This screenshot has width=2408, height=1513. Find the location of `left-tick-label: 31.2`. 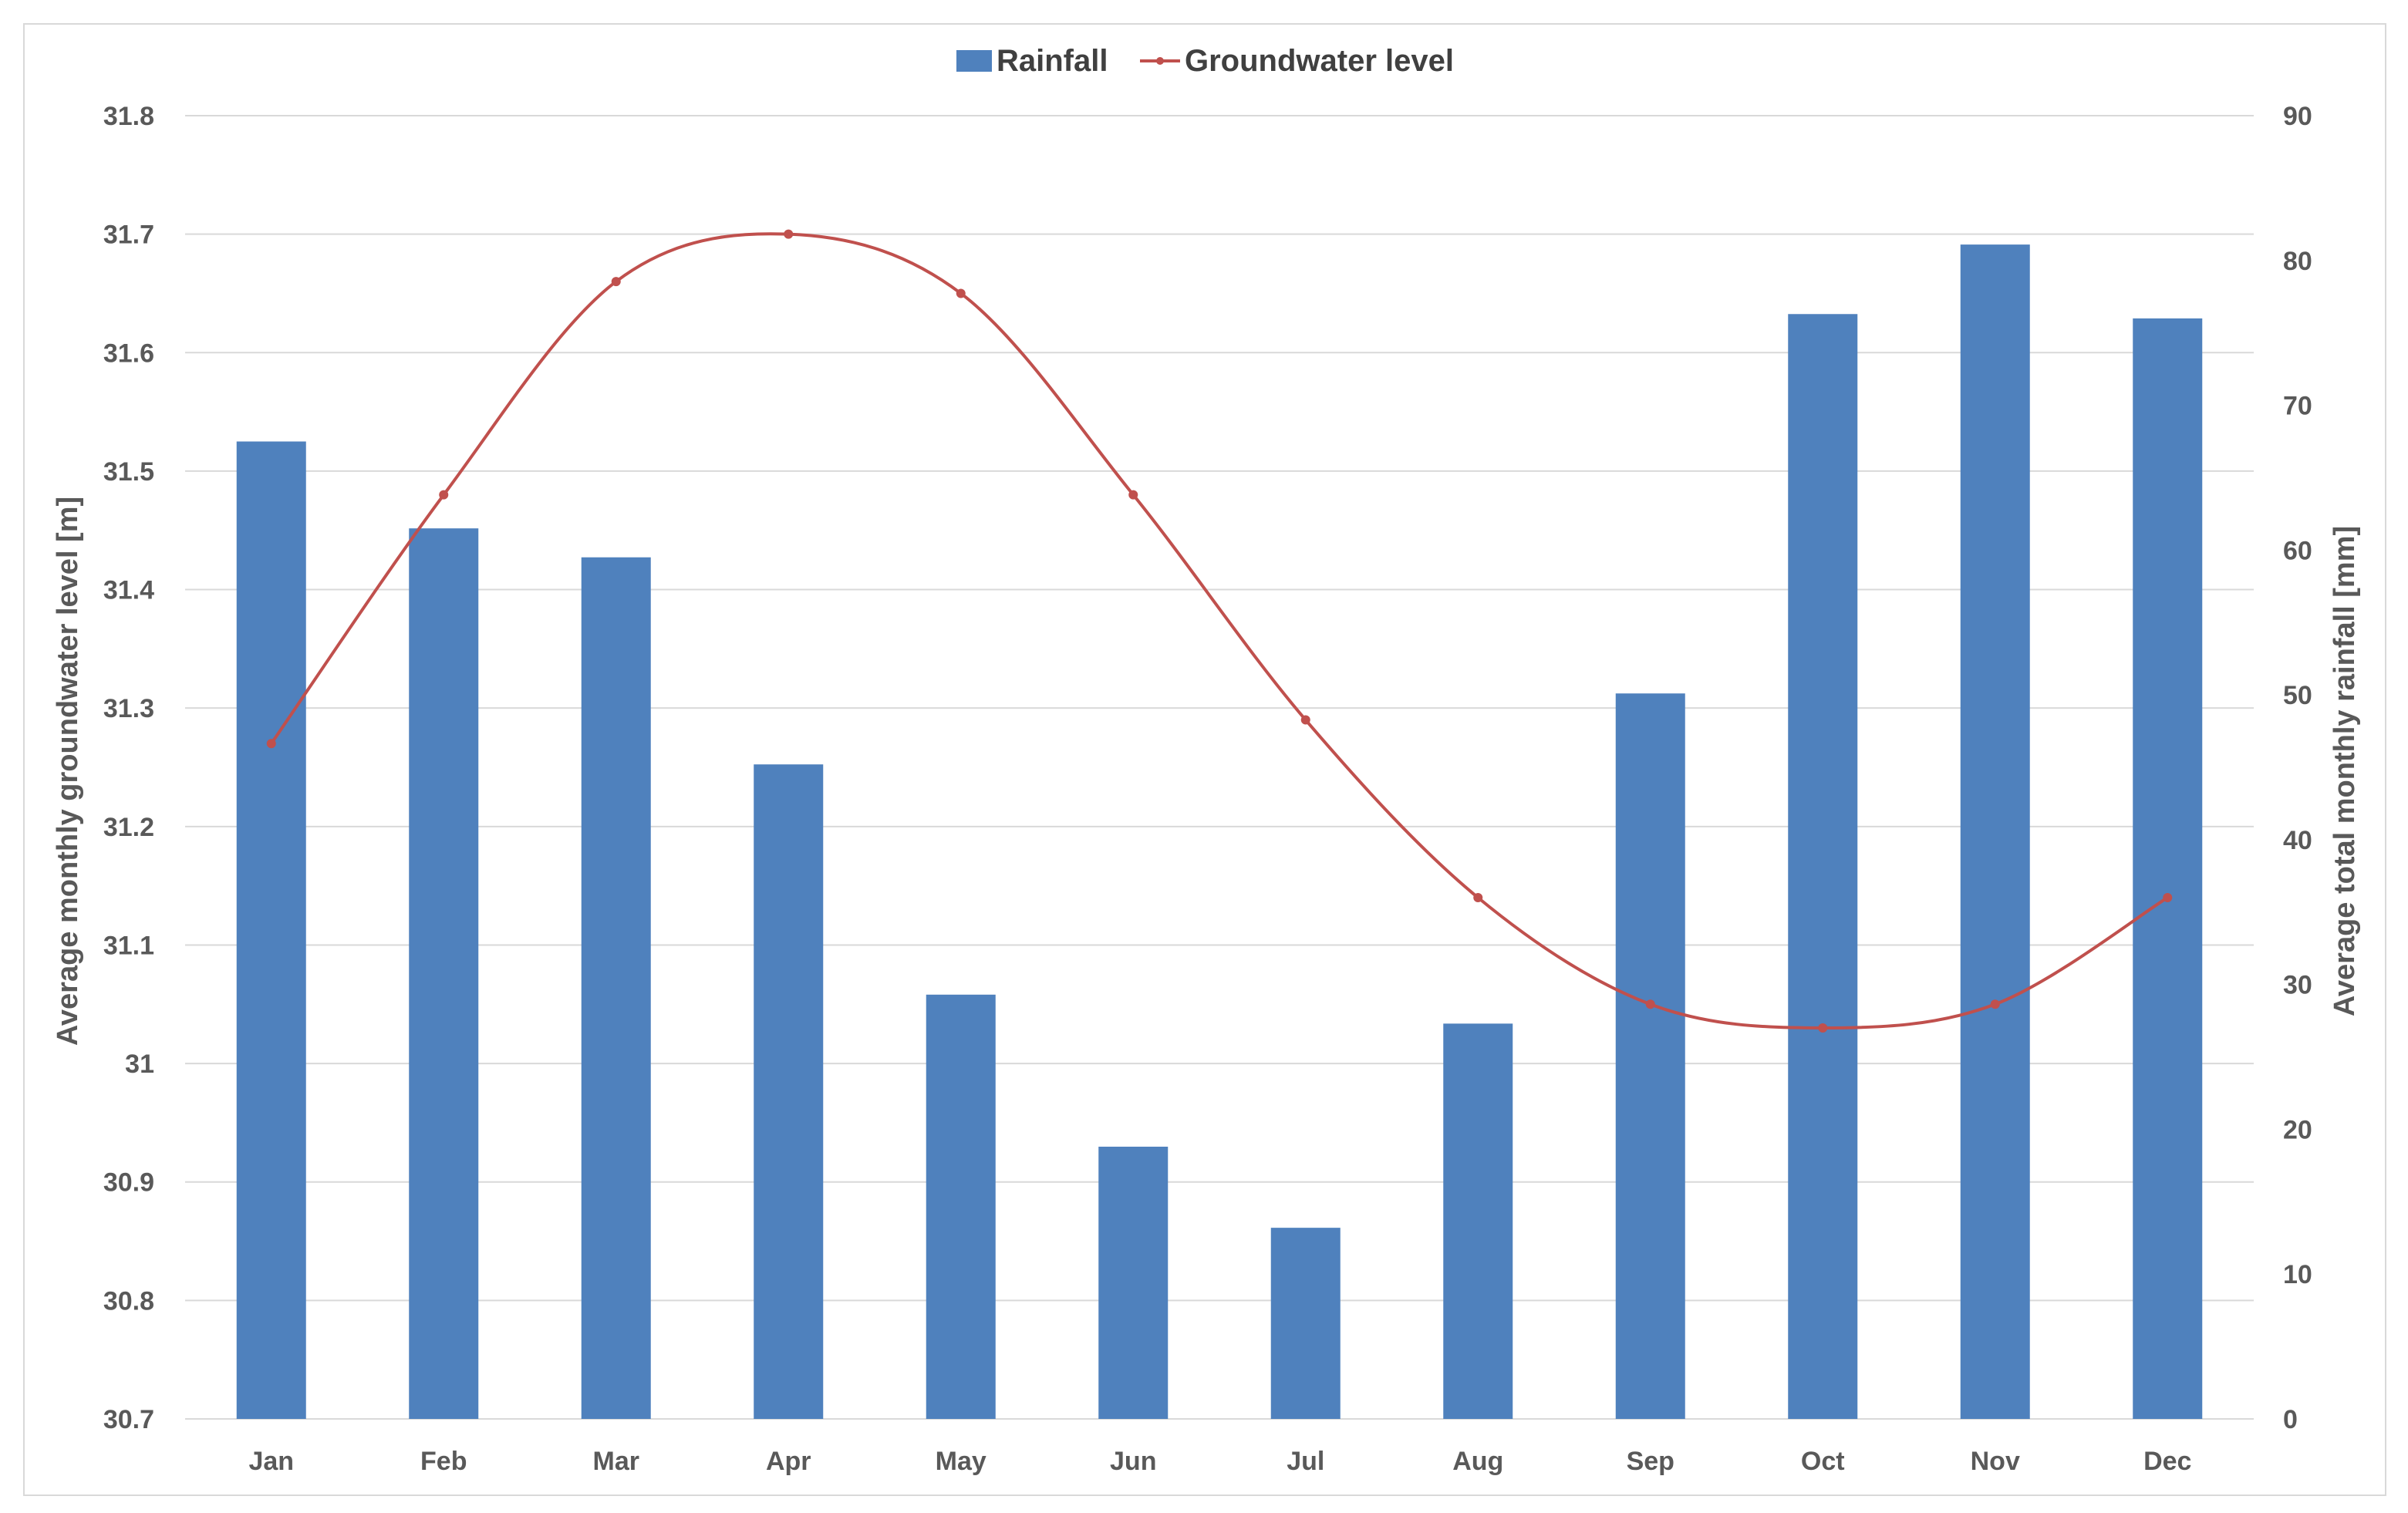

left-tick-label: 31.2 is located at coordinates (128, 827).